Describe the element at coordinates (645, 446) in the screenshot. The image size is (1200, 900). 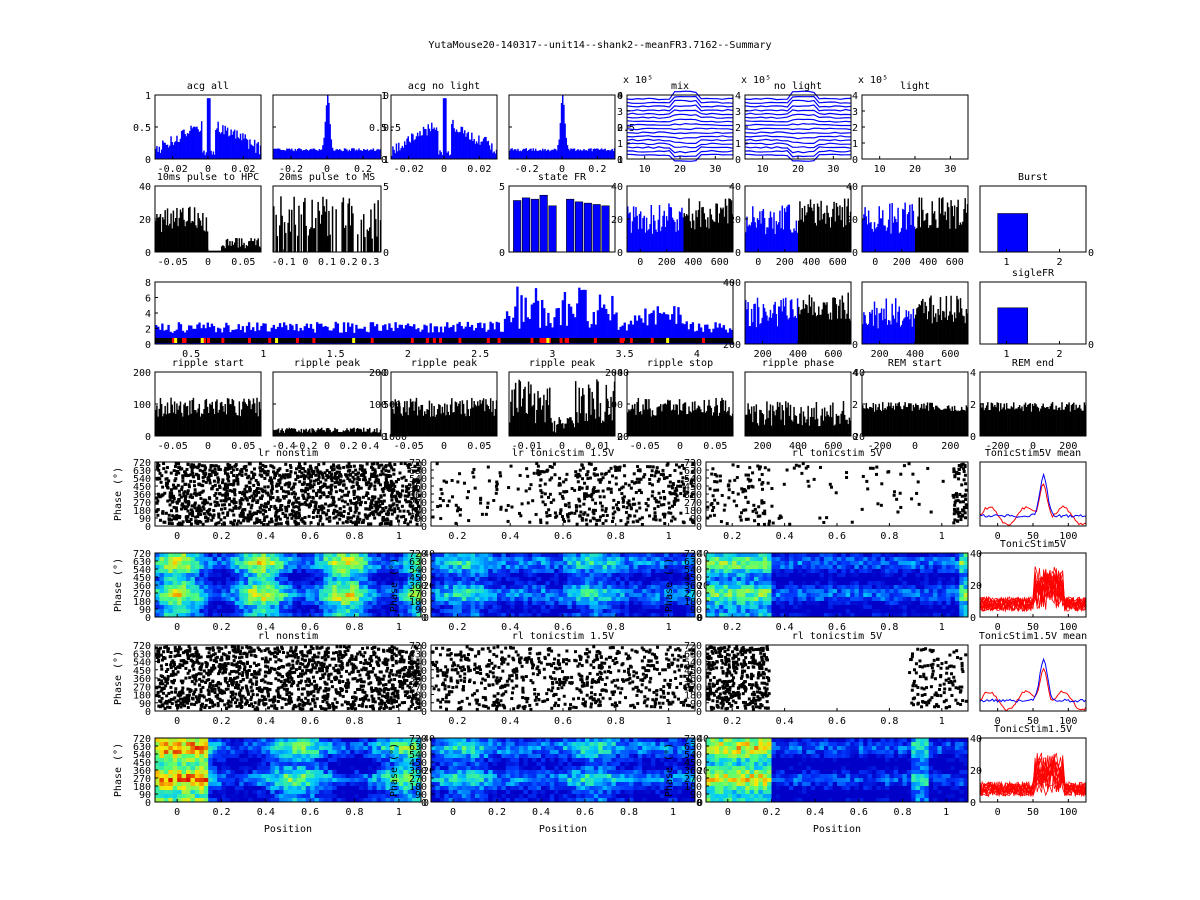
I see `x-tick-label: -0.05` at that location.